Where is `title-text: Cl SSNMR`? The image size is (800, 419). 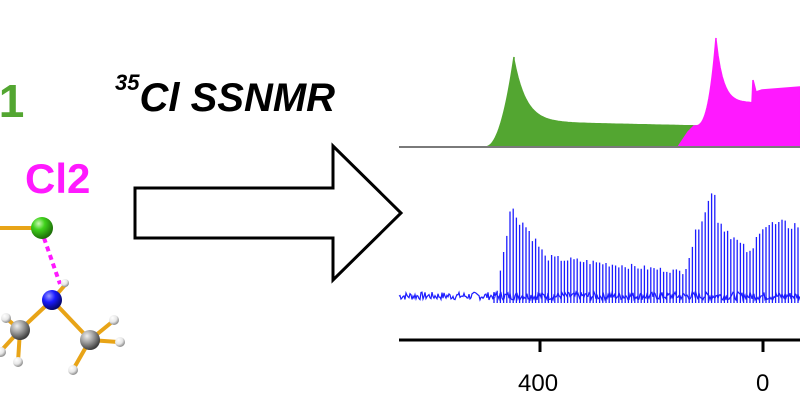
title-text: Cl SSNMR is located at coordinates (237, 98).